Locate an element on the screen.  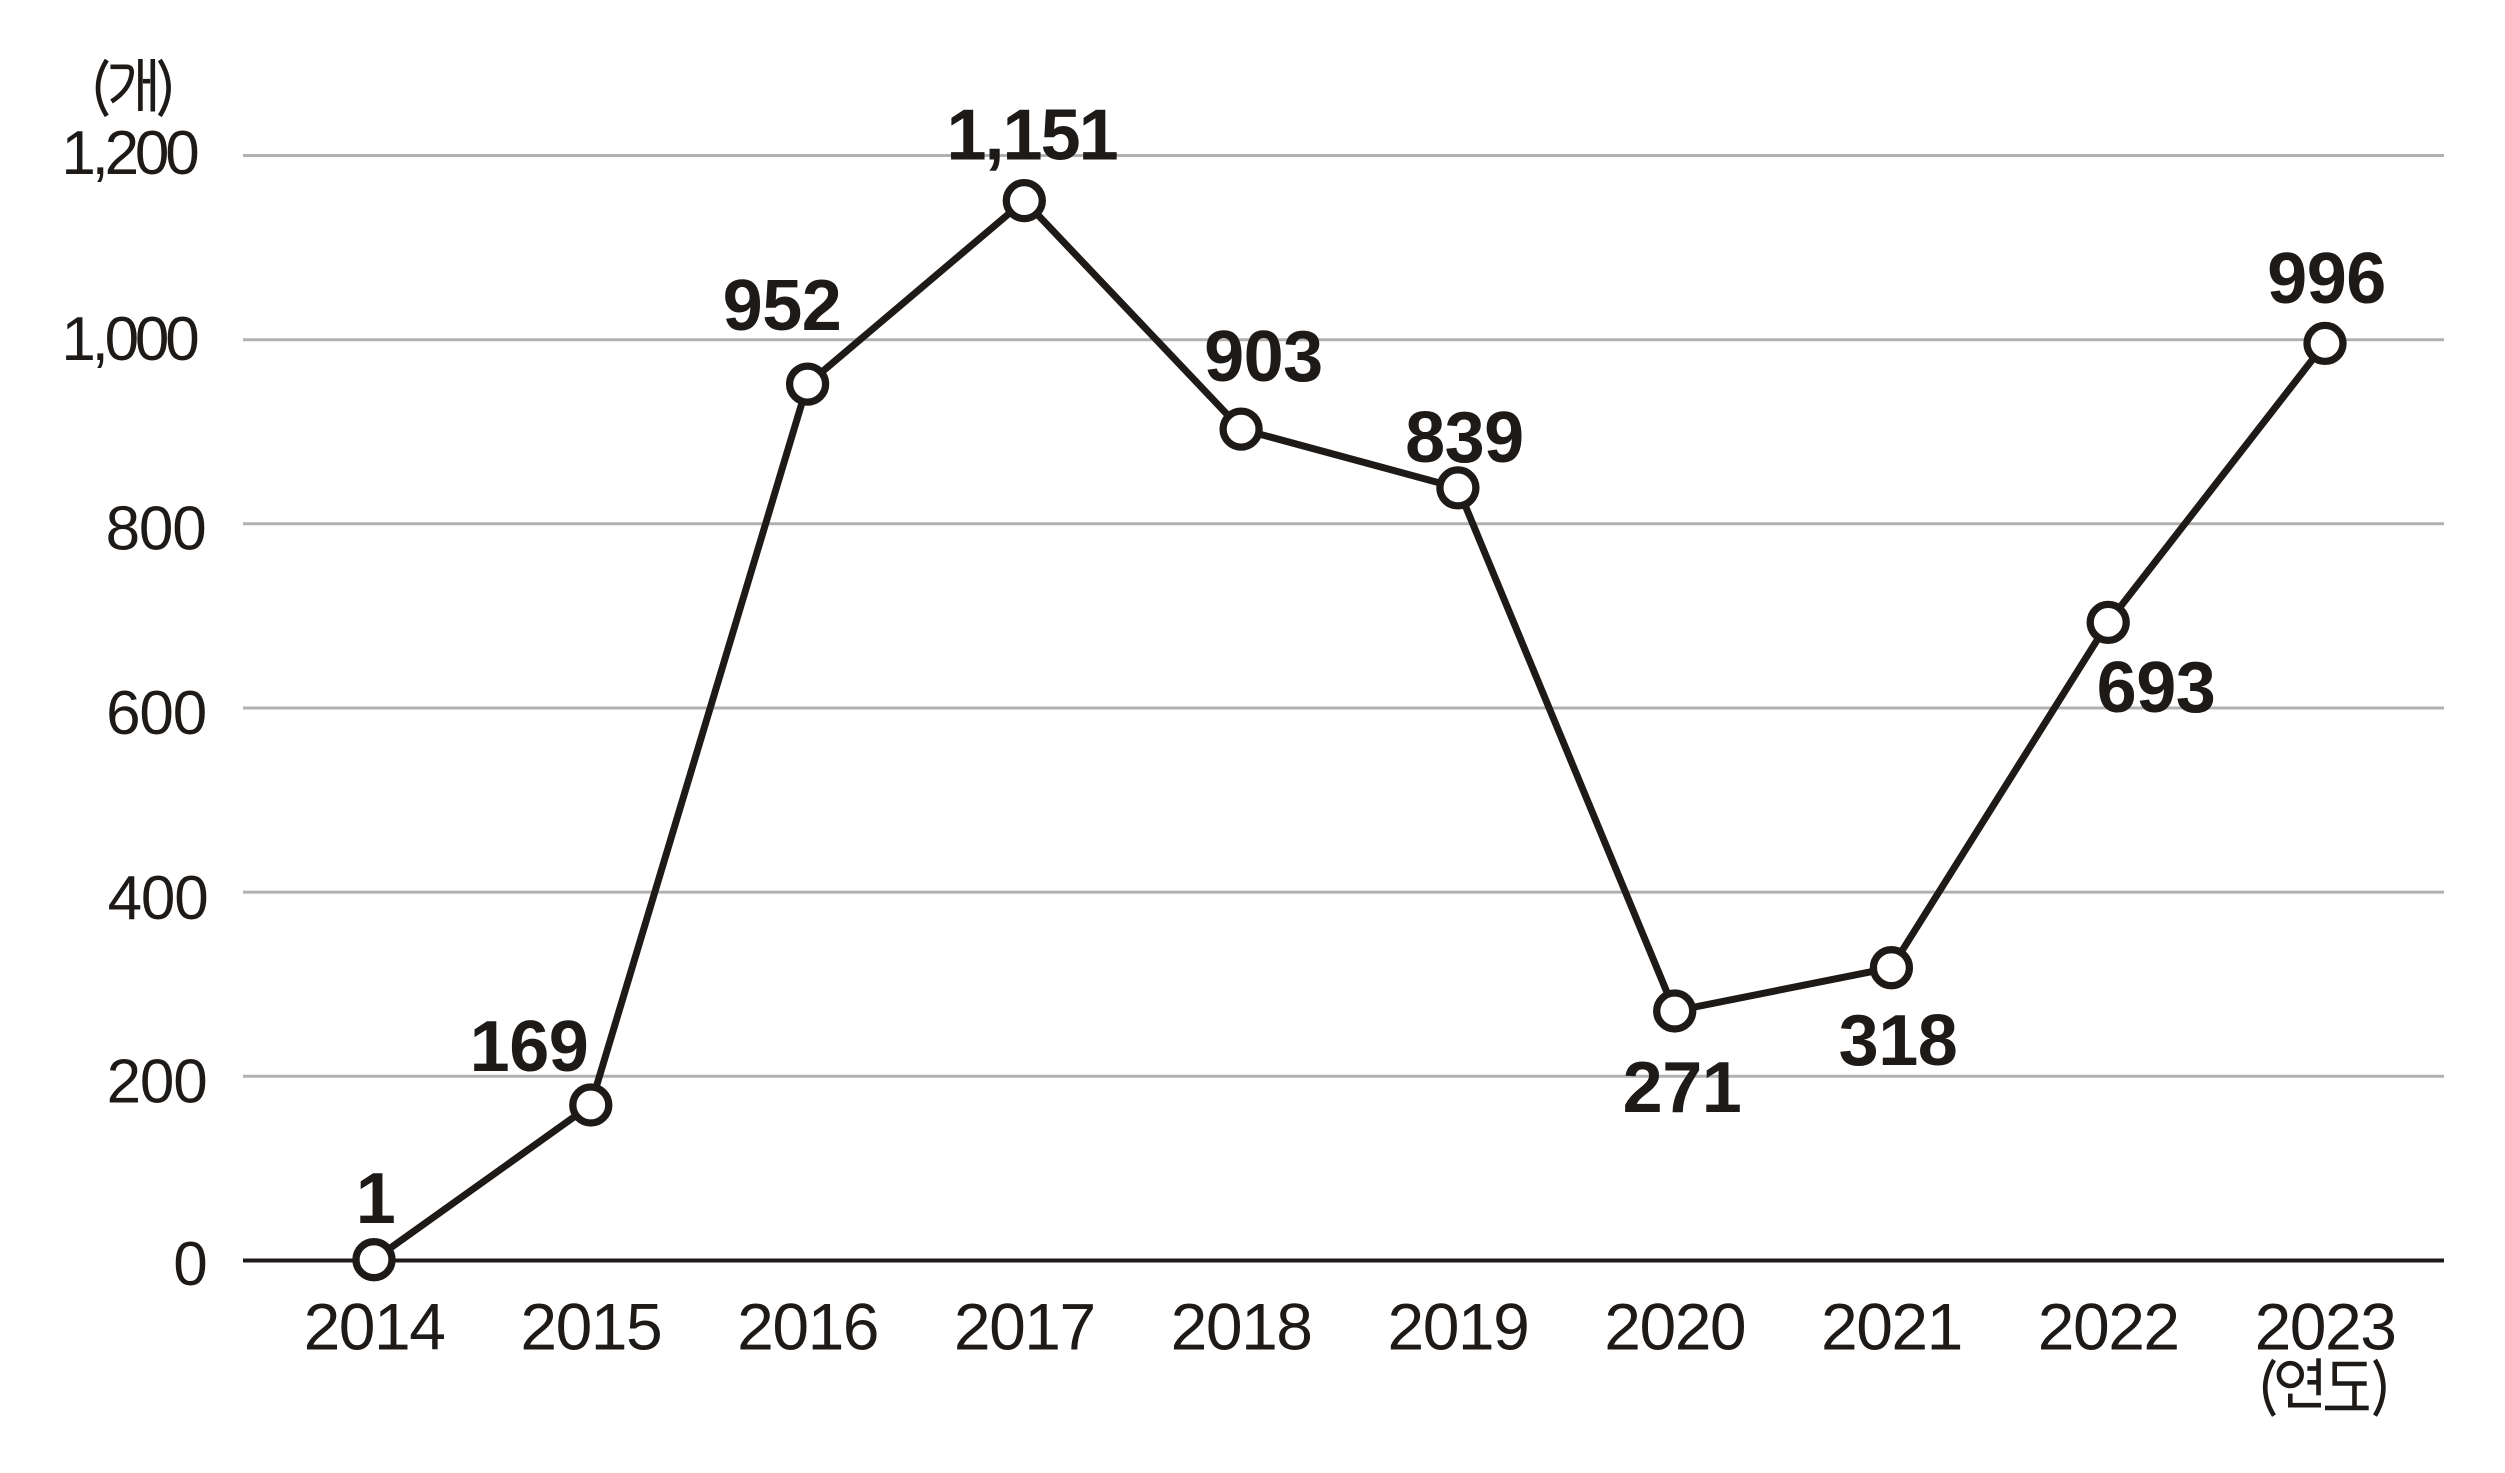
svg-text: 996 is located at coordinates (2326, 279).